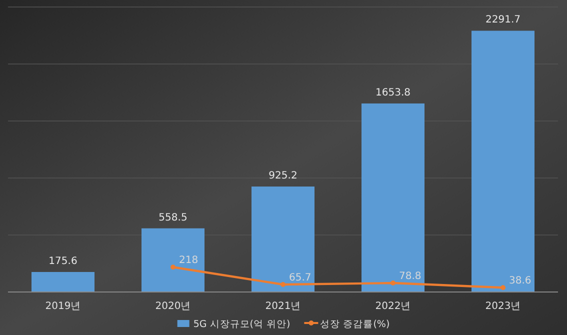 The height and width of the screenshot is (335, 567). Describe the element at coordinates (241, 324) in the screenshot. I see `legend-label: 5G 시장규모(억 위안)` at that location.